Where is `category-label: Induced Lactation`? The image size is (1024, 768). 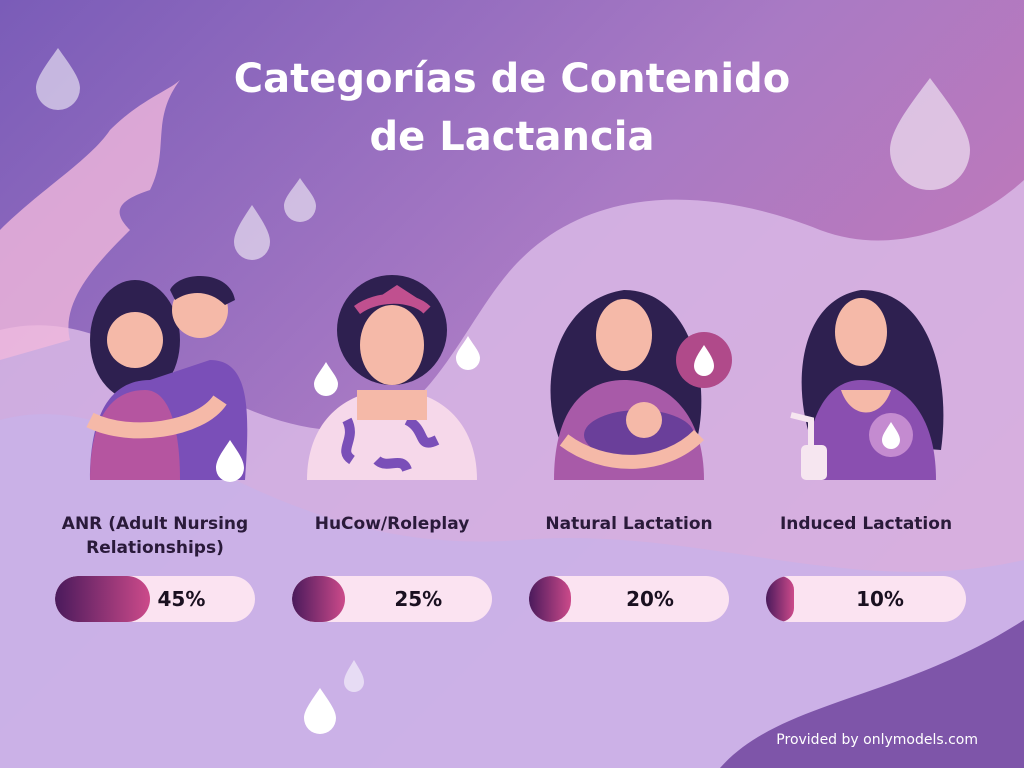
category-label: Induced Lactation is located at coordinates (866, 524).